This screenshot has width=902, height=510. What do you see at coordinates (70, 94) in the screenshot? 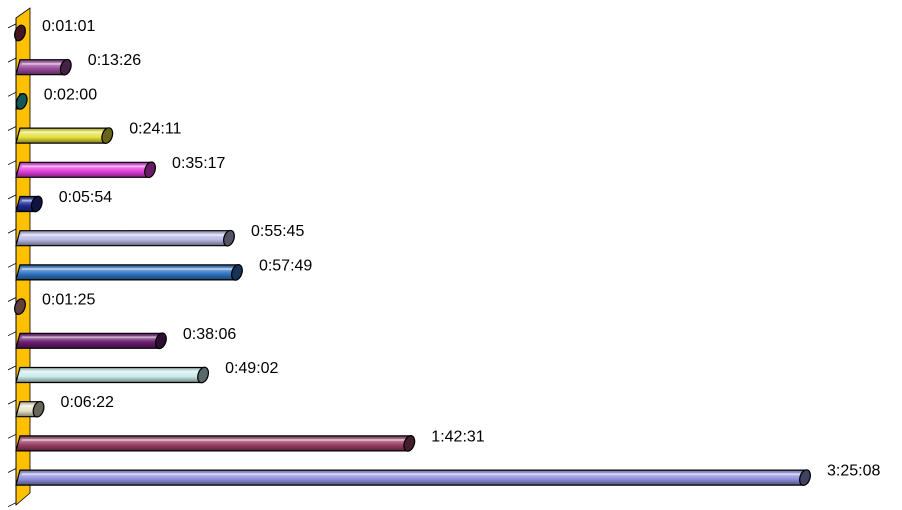
I see `data-label: 0:02:00` at bounding box center [70, 94].